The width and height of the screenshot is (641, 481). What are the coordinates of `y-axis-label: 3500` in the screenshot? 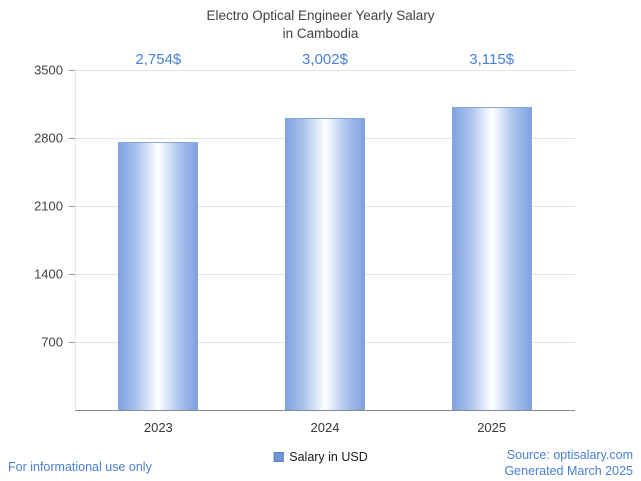 It's located at (48, 70).